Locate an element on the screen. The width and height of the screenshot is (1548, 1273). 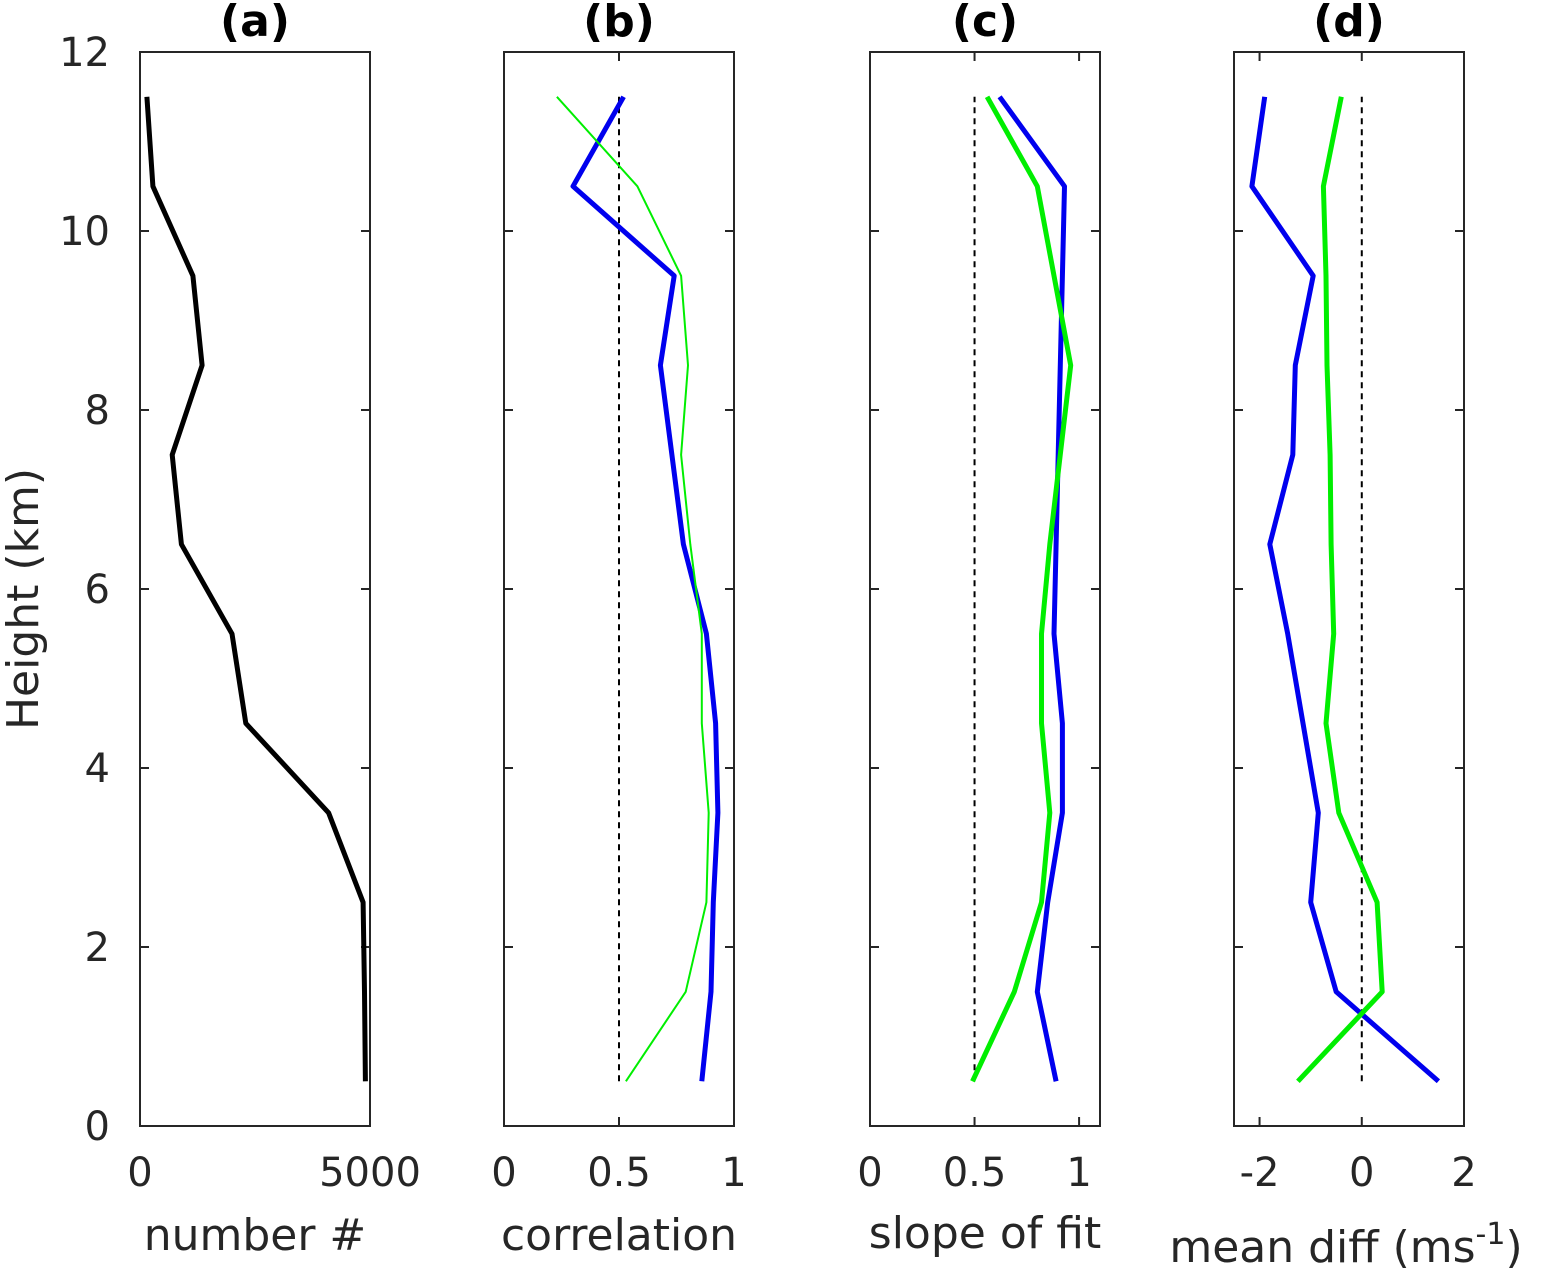
y-tick-label: 10 is located at coordinates (84, 232).